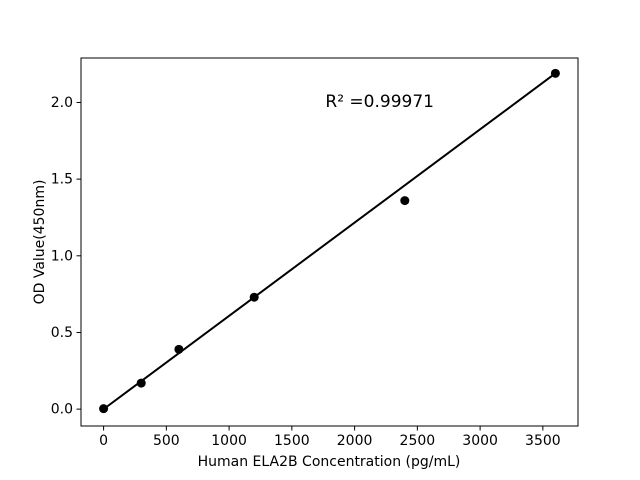 The height and width of the screenshot is (480, 640). Describe the element at coordinates (40, 242) in the screenshot. I see `y-axis-label: OD Value(450nm)` at that location.